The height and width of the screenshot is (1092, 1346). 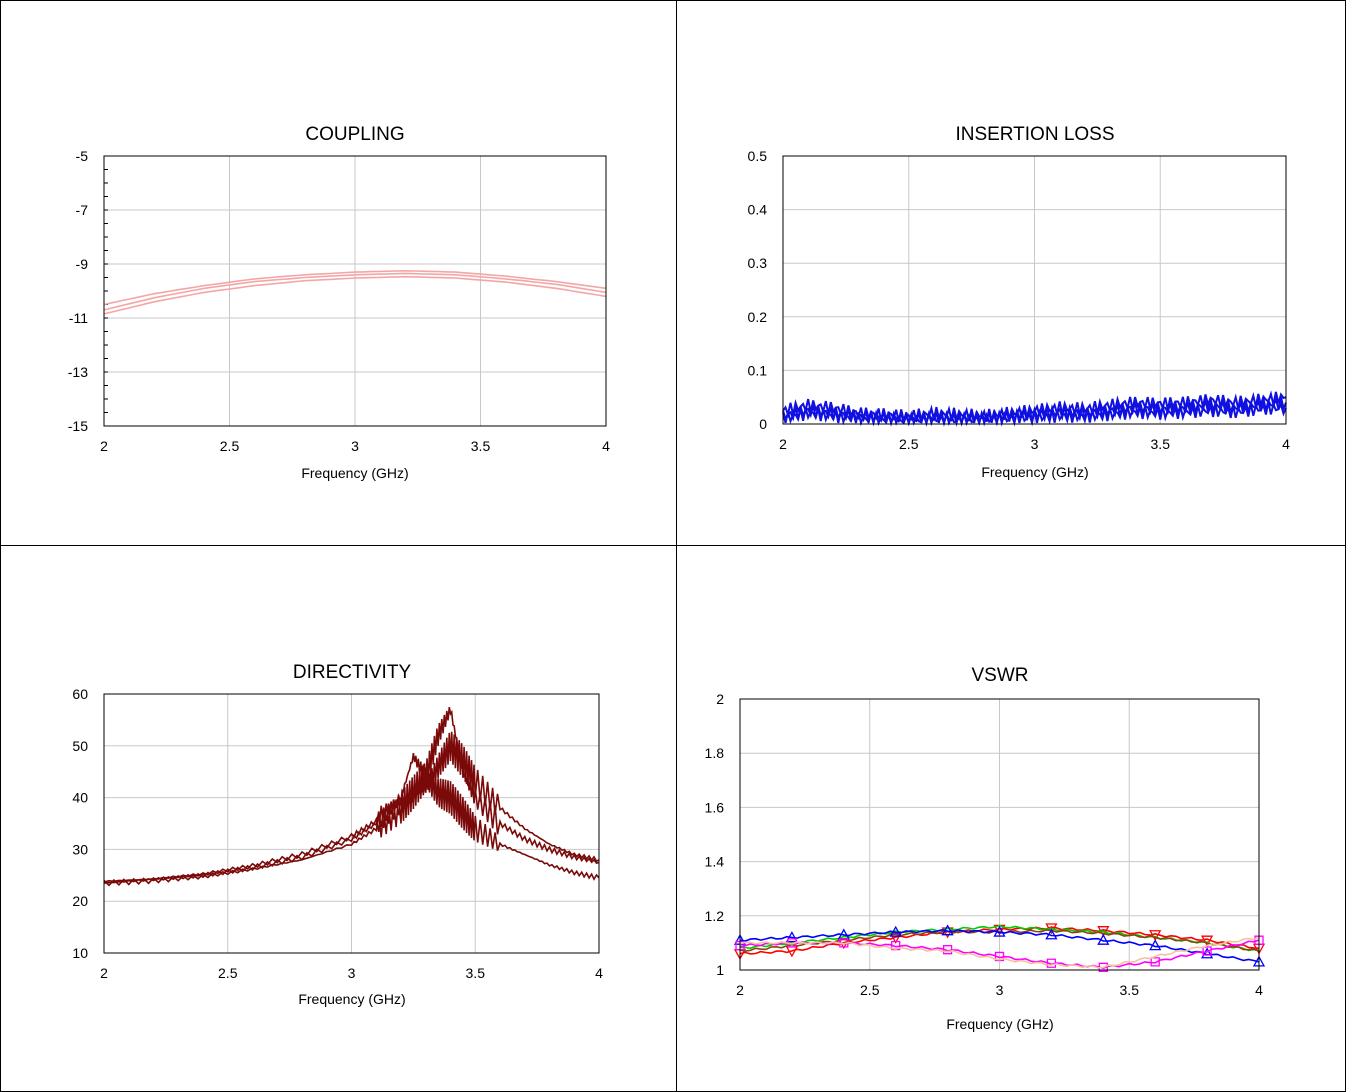 I want to click on y-tick-label: -13, so click(x=78, y=372).